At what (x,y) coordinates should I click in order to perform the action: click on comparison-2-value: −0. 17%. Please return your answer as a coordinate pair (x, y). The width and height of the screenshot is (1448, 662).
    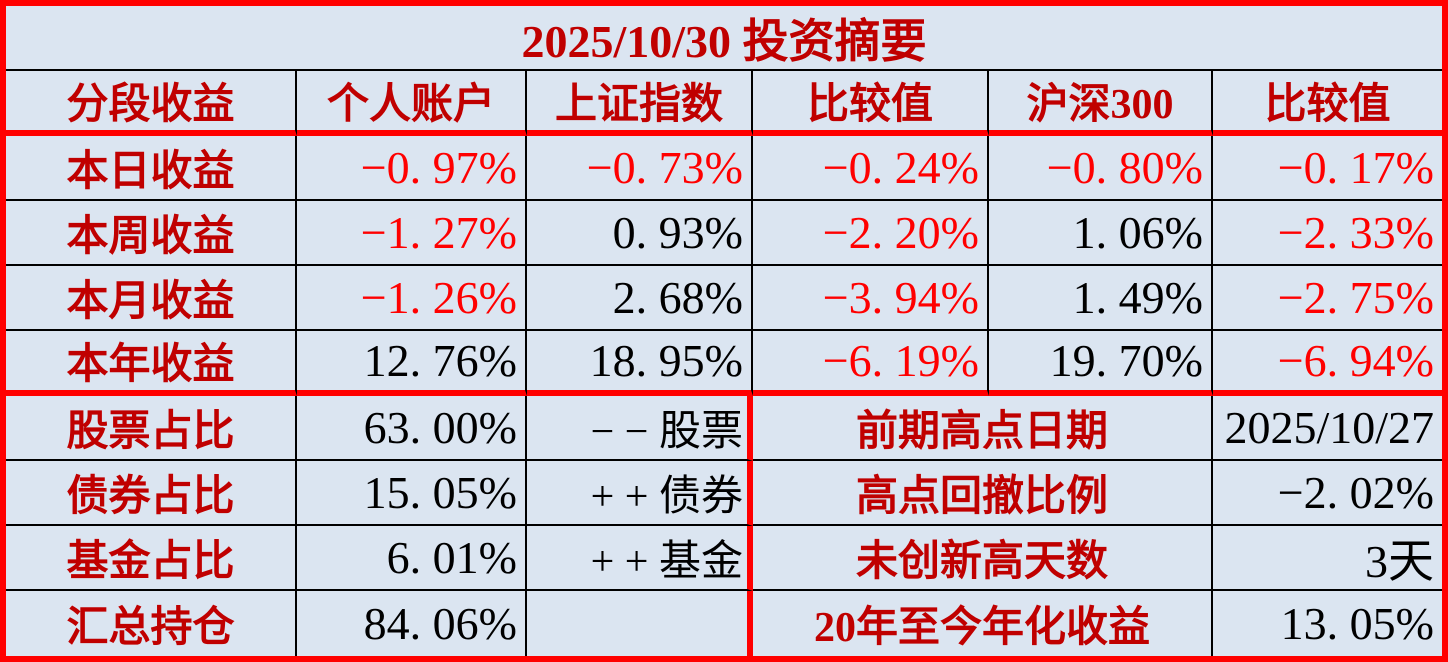
    Looking at the image, I should click on (1327, 168).